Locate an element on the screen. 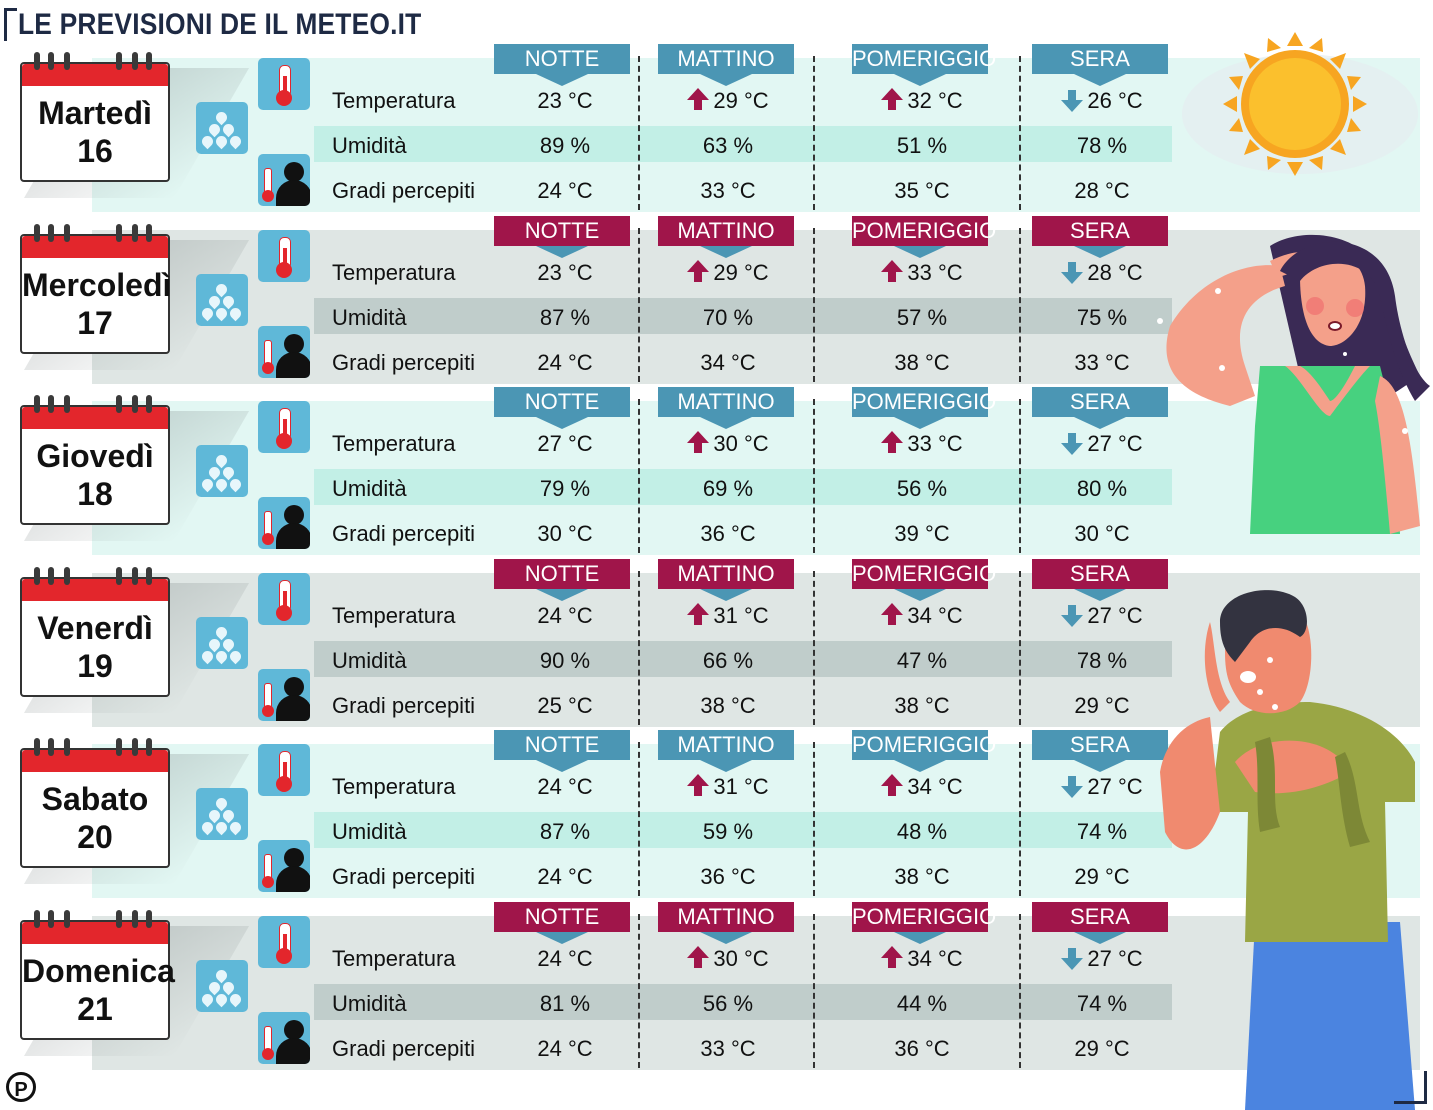 The image size is (1433, 1110). humidity-cell: 80 % is located at coordinates (1102, 488).